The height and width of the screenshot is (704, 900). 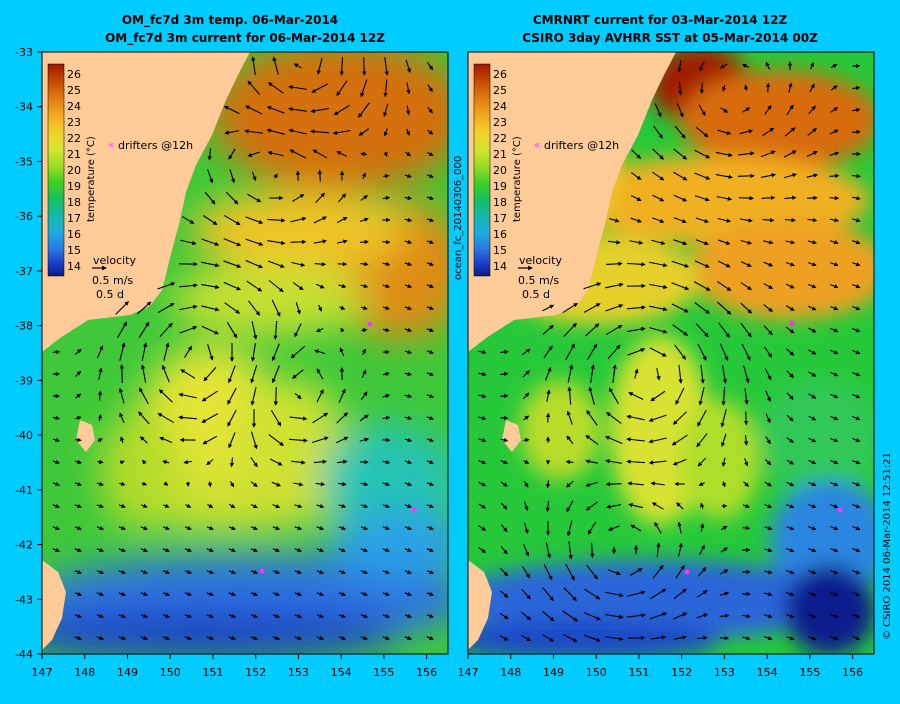 What do you see at coordinates (670, 38) in the screenshot?
I see `right-title-line2: CSIRO 3day AVHRR SST at 05-Mar-2014 00Z` at bounding box center [670, 38].